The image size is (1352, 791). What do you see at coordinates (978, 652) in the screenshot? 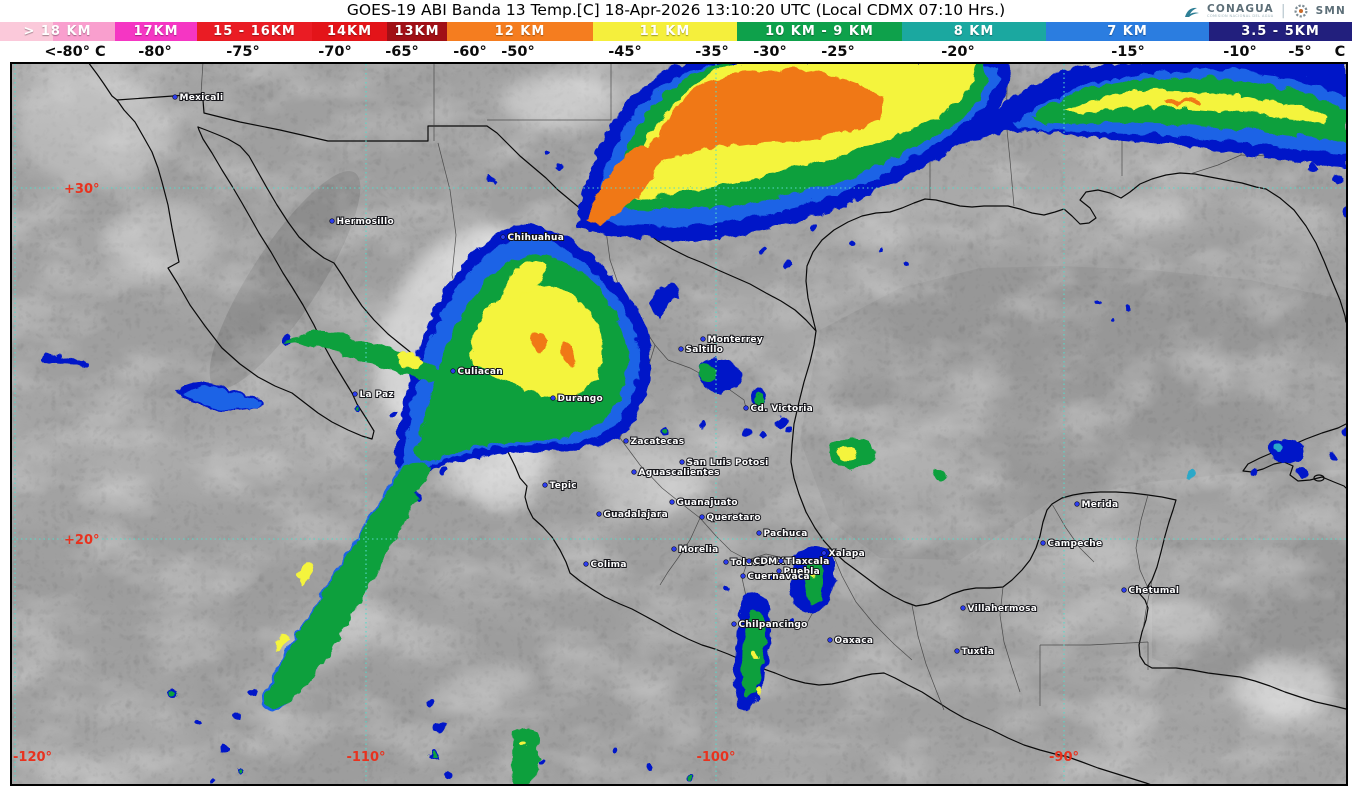
I see `city-label: Tuxtla` at bounding box center [978, 652].